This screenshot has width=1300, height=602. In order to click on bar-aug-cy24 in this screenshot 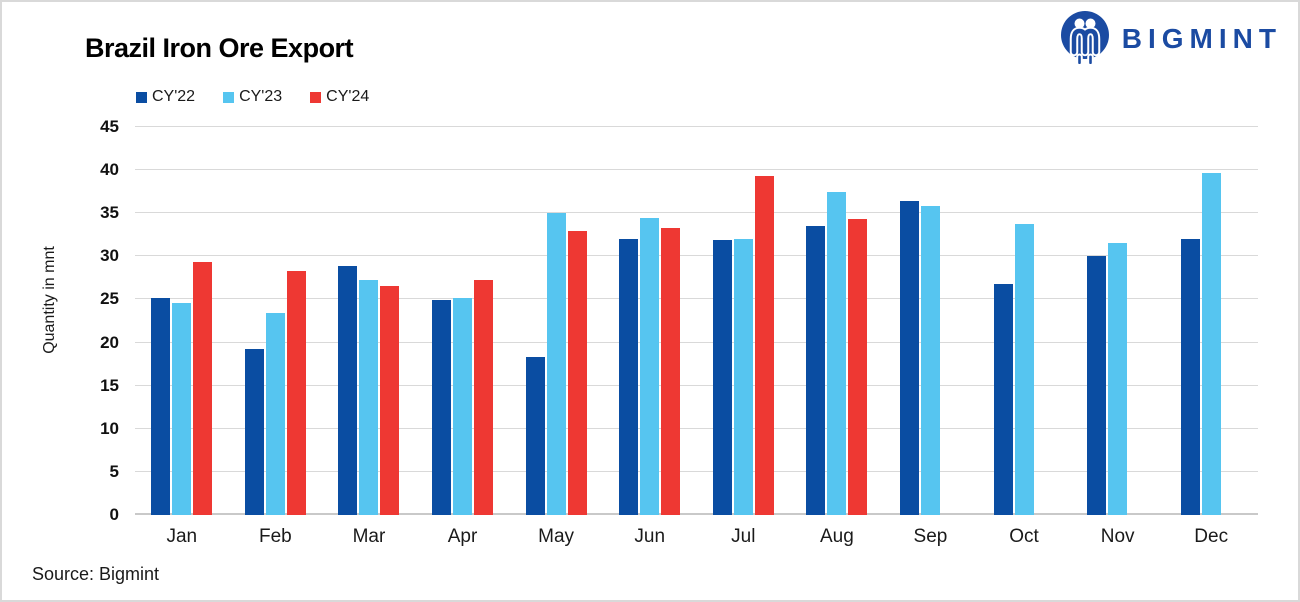, I will do `click(858, 367)`.